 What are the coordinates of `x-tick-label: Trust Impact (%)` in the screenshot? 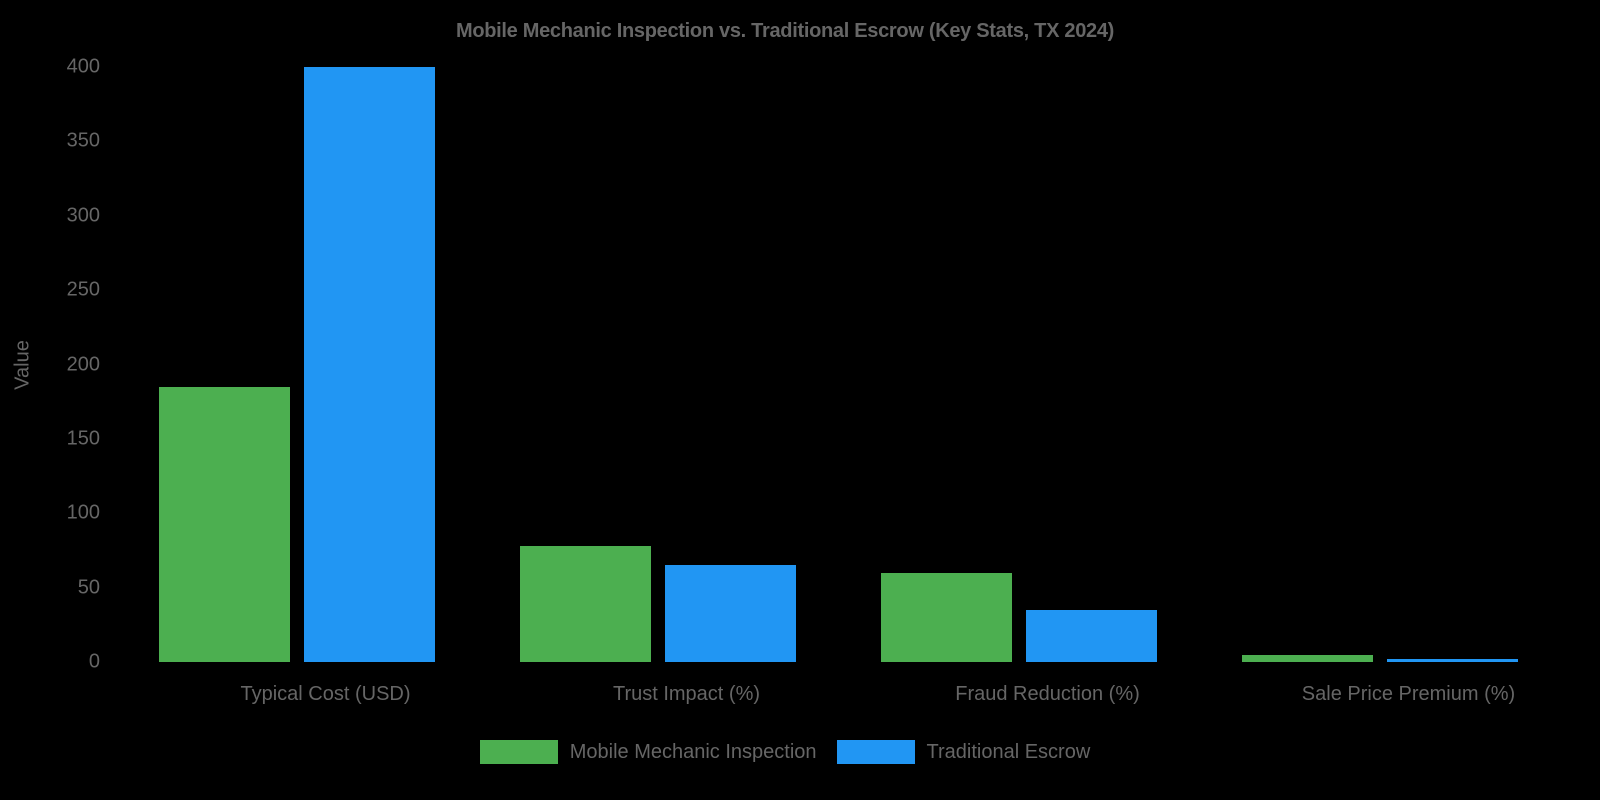 It's located at (686, 694).